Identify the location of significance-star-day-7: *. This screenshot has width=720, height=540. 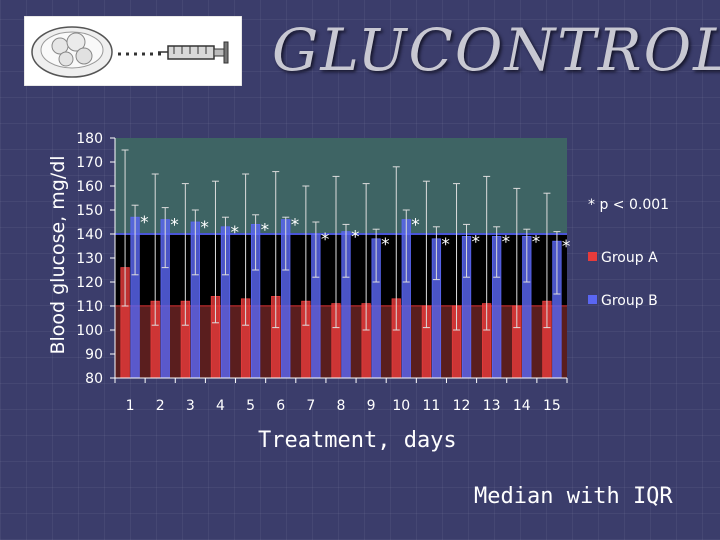
(325, 240).